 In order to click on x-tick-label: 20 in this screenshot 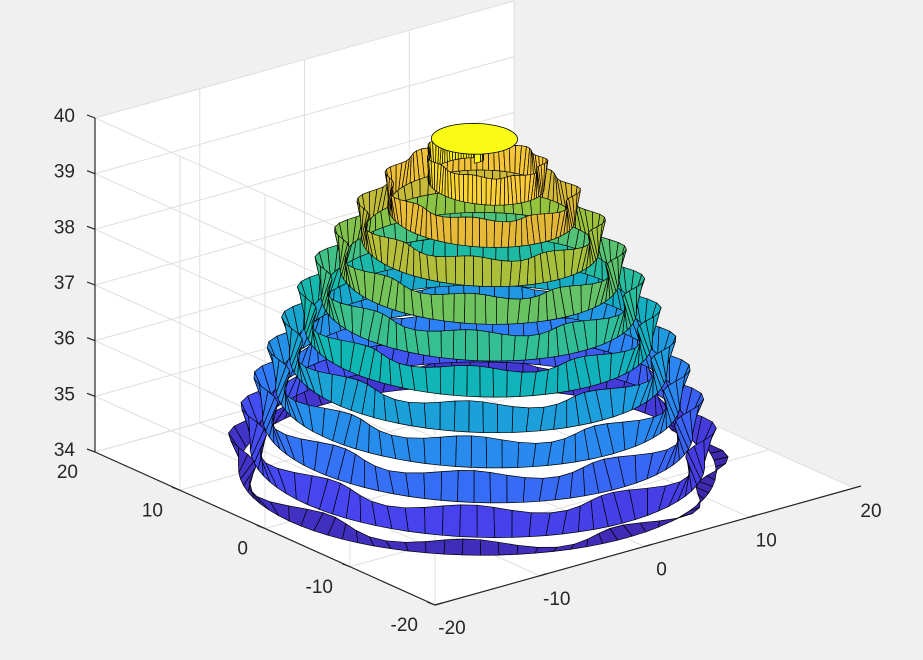, I will do `click(870, 511)`.